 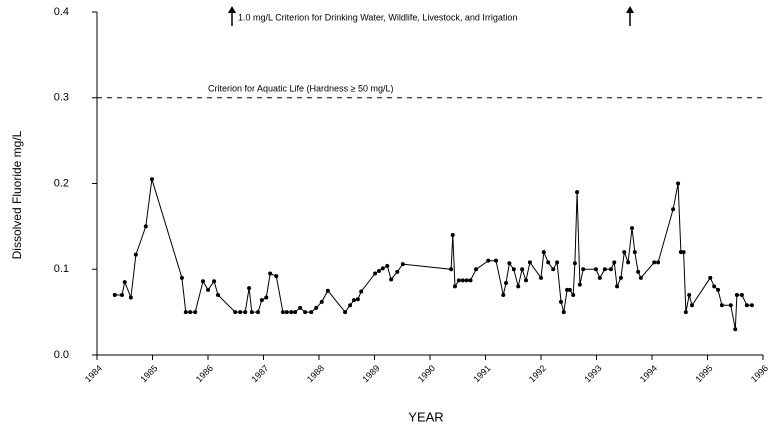 What do you see at coordinates (61, 269) in the screenshot?
I see `y-tick-label: 0.1` at bounding box center [61, 269].